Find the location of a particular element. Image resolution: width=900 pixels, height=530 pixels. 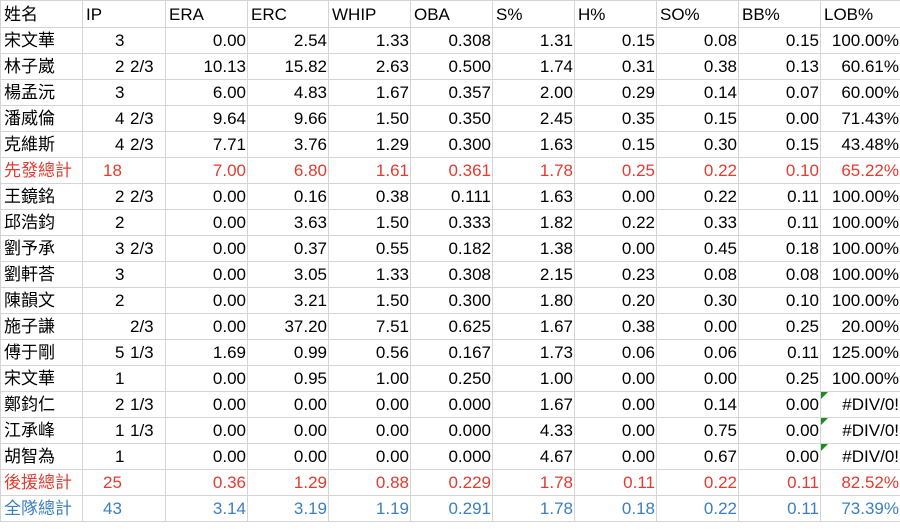

cell-era: 10.13 is located at coordinates (206, 66).